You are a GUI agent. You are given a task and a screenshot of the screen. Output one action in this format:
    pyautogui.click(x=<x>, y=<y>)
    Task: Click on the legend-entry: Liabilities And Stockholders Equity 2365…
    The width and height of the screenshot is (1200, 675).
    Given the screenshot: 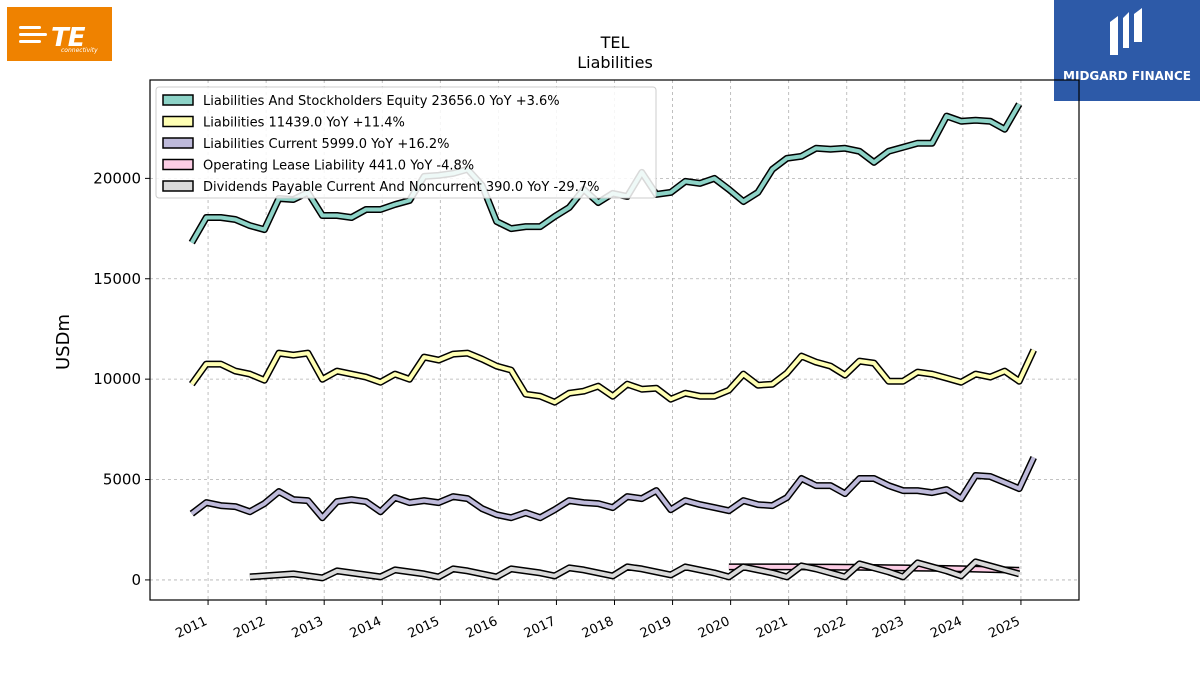 What is the action you would take?
    pyautogui.click(x=381, y=101)
    